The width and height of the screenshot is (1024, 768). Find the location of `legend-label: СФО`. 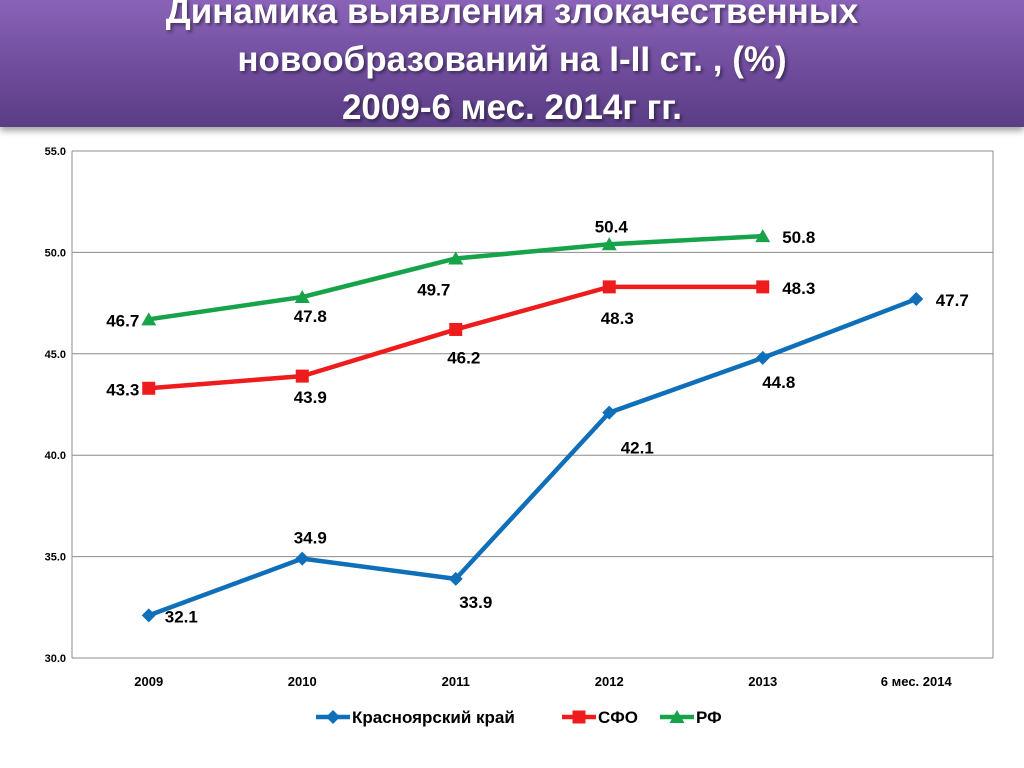

legend-label: СФО is located at coordinates (618, 717).